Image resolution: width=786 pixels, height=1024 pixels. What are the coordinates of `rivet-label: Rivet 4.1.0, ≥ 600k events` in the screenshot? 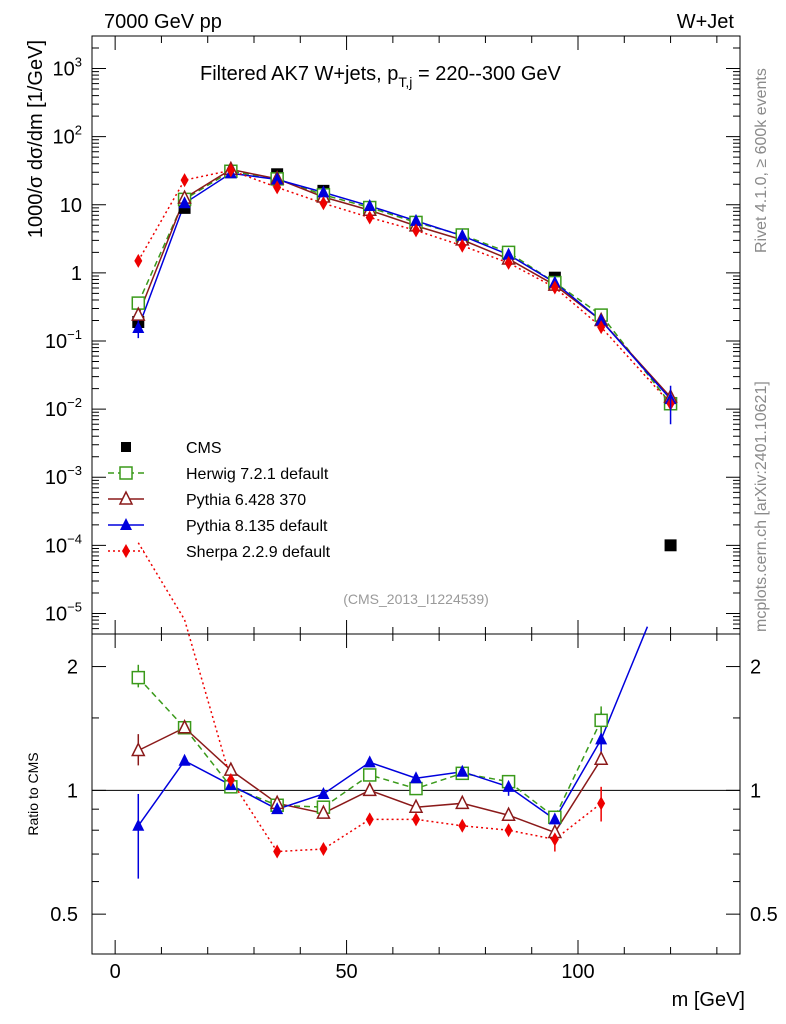 It's located at (761, 160).